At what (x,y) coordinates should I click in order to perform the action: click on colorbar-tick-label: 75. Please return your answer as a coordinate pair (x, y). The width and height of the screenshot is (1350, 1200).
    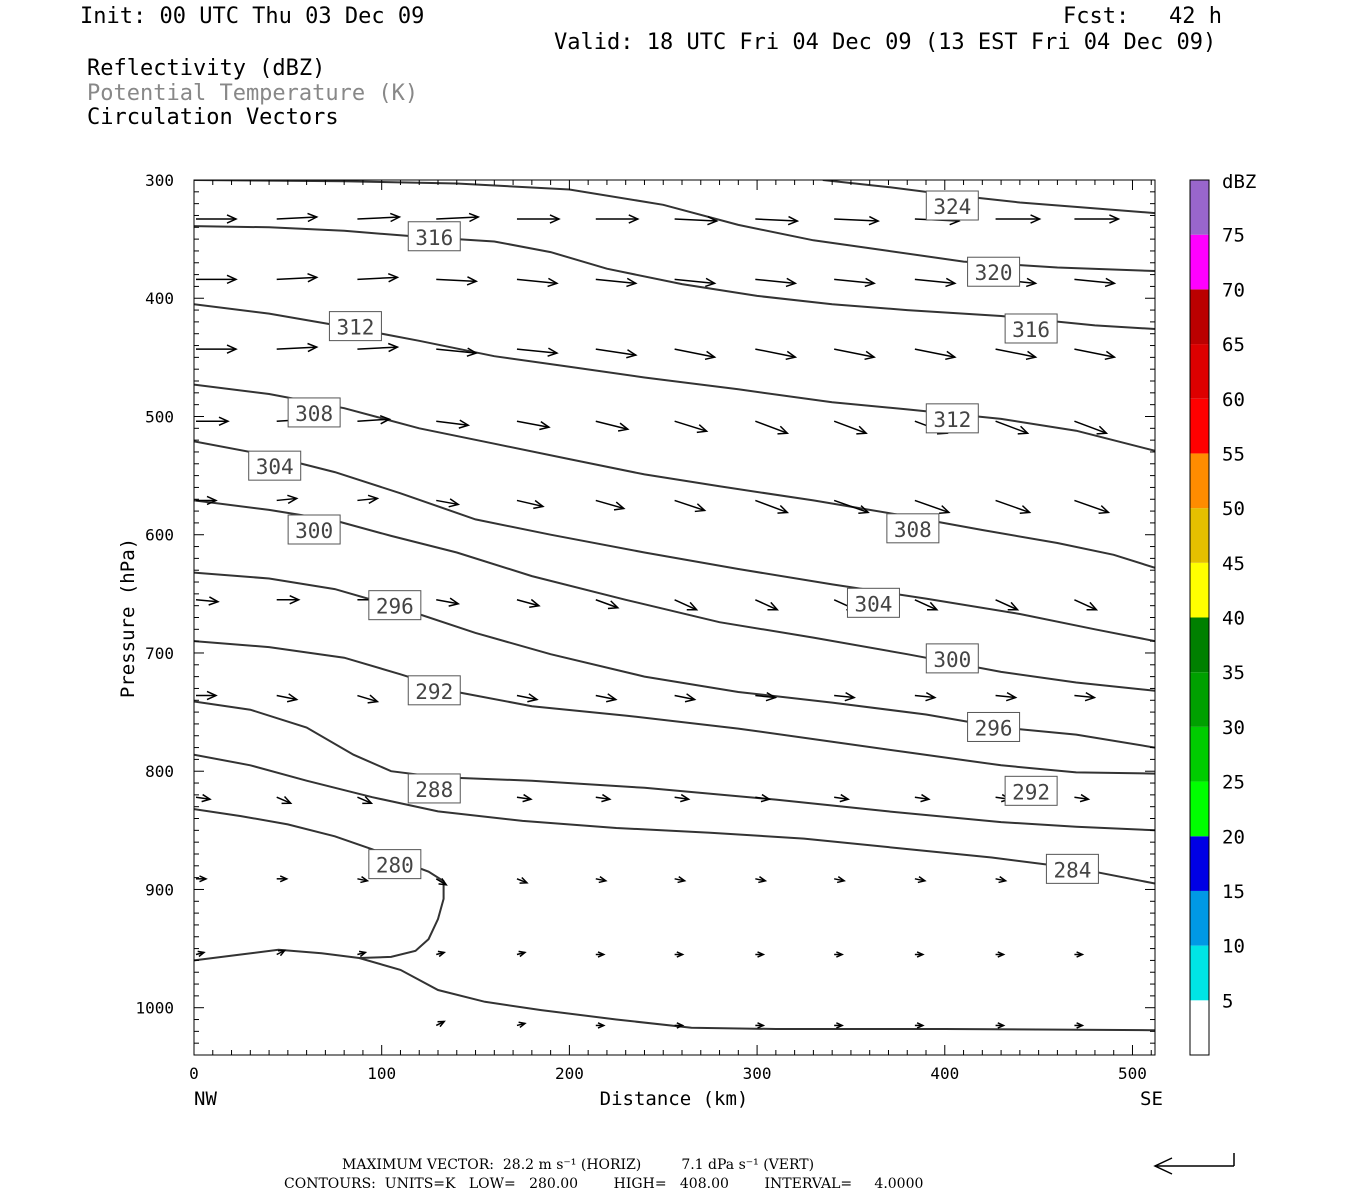
    Looking at the image, I should click on (1233, 236).